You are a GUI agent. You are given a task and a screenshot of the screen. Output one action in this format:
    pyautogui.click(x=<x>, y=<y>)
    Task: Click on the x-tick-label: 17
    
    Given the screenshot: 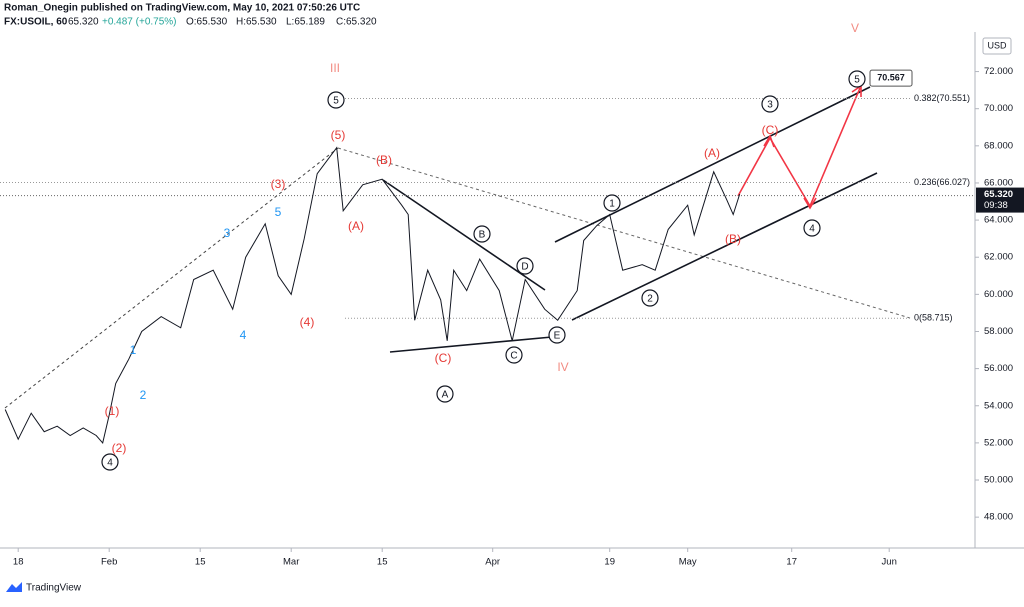 What is the action you would take?
    pyautogui.click(x=791, y=562)
    